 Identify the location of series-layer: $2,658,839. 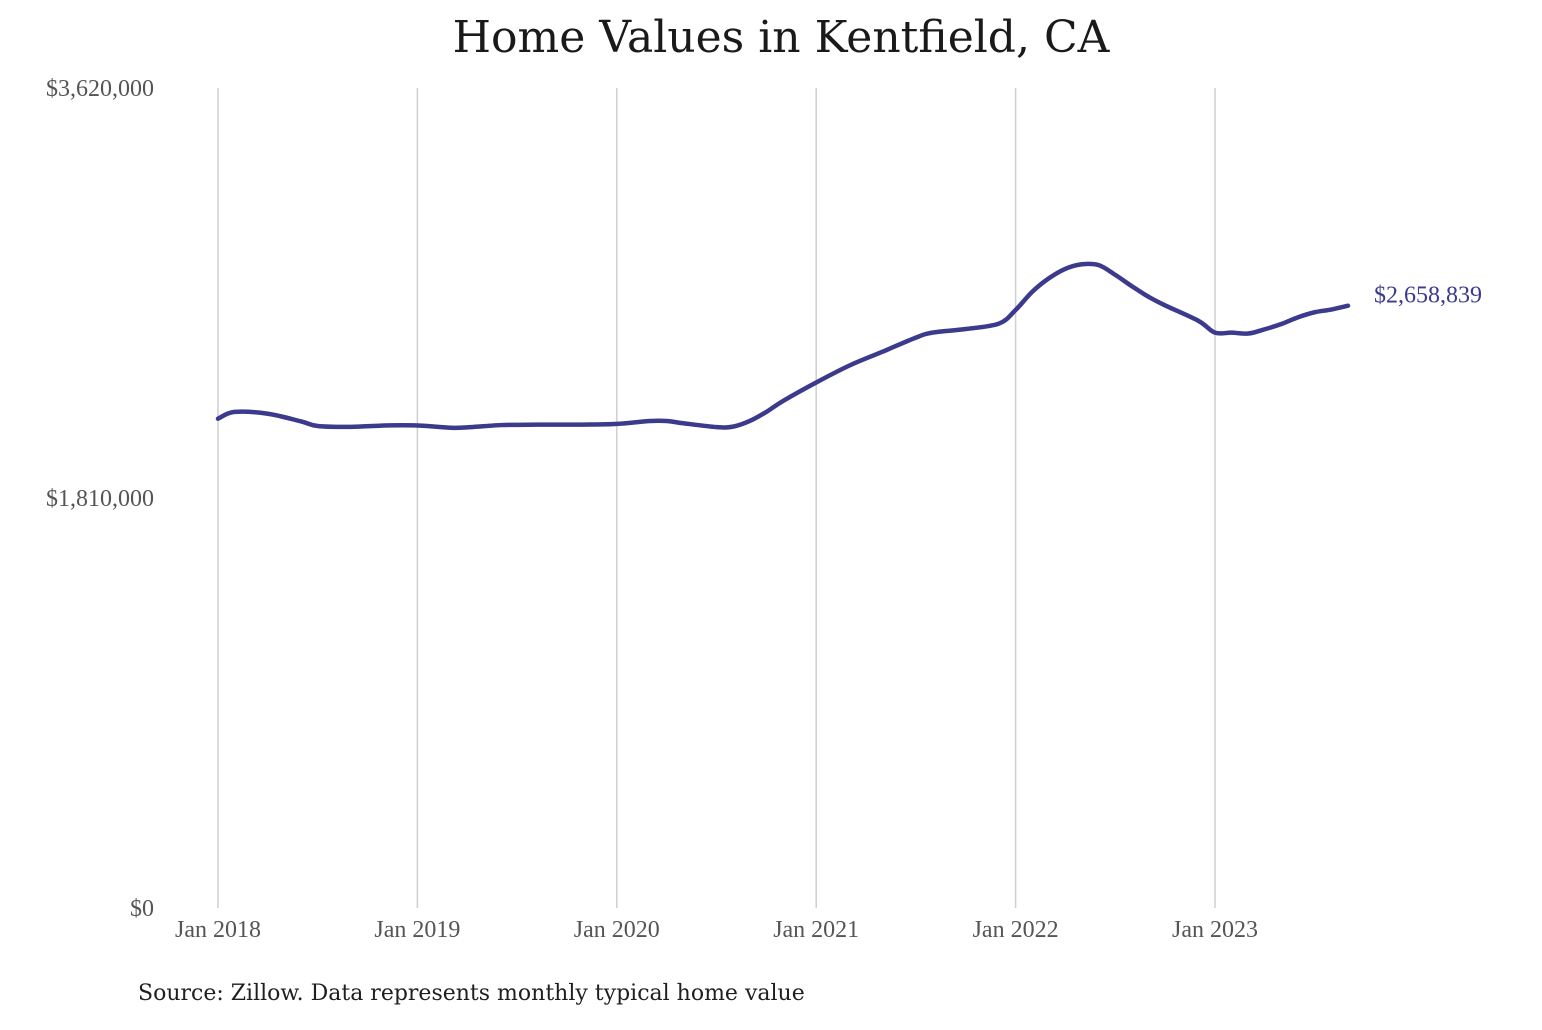
(848, 346).